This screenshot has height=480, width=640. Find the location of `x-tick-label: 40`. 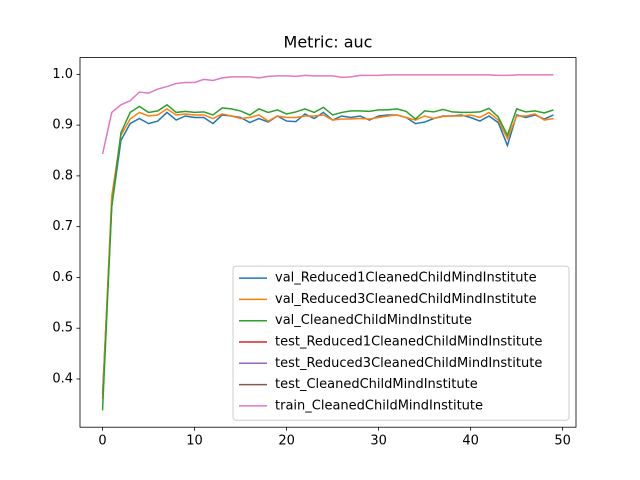

x-tick-label: 40 is located at coordinates (470, 441).